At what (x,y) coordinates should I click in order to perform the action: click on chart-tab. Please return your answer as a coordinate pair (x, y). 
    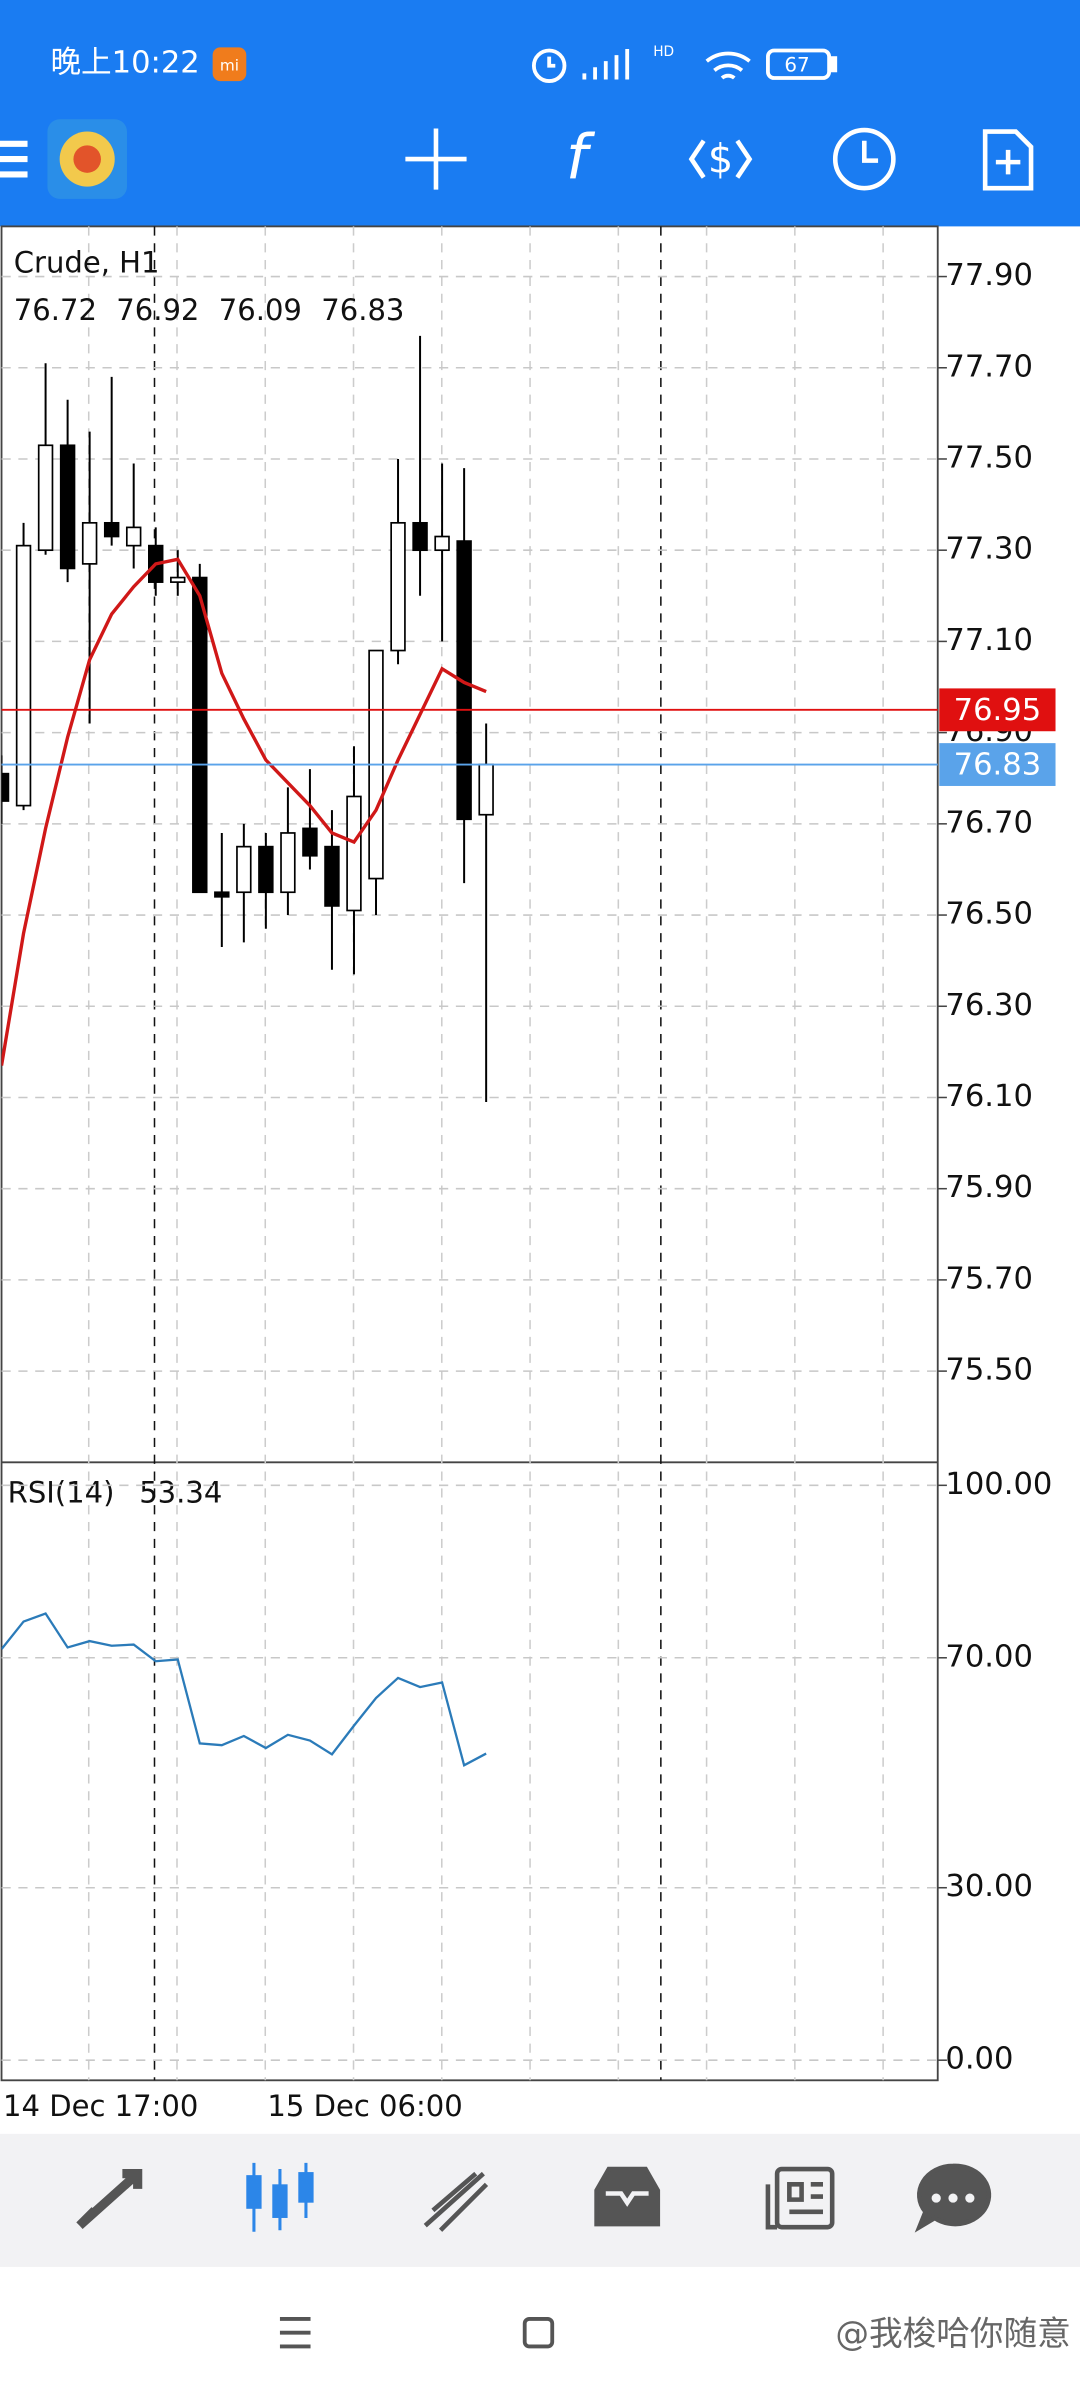
    Looking at the image, I should click on (280, 2197).